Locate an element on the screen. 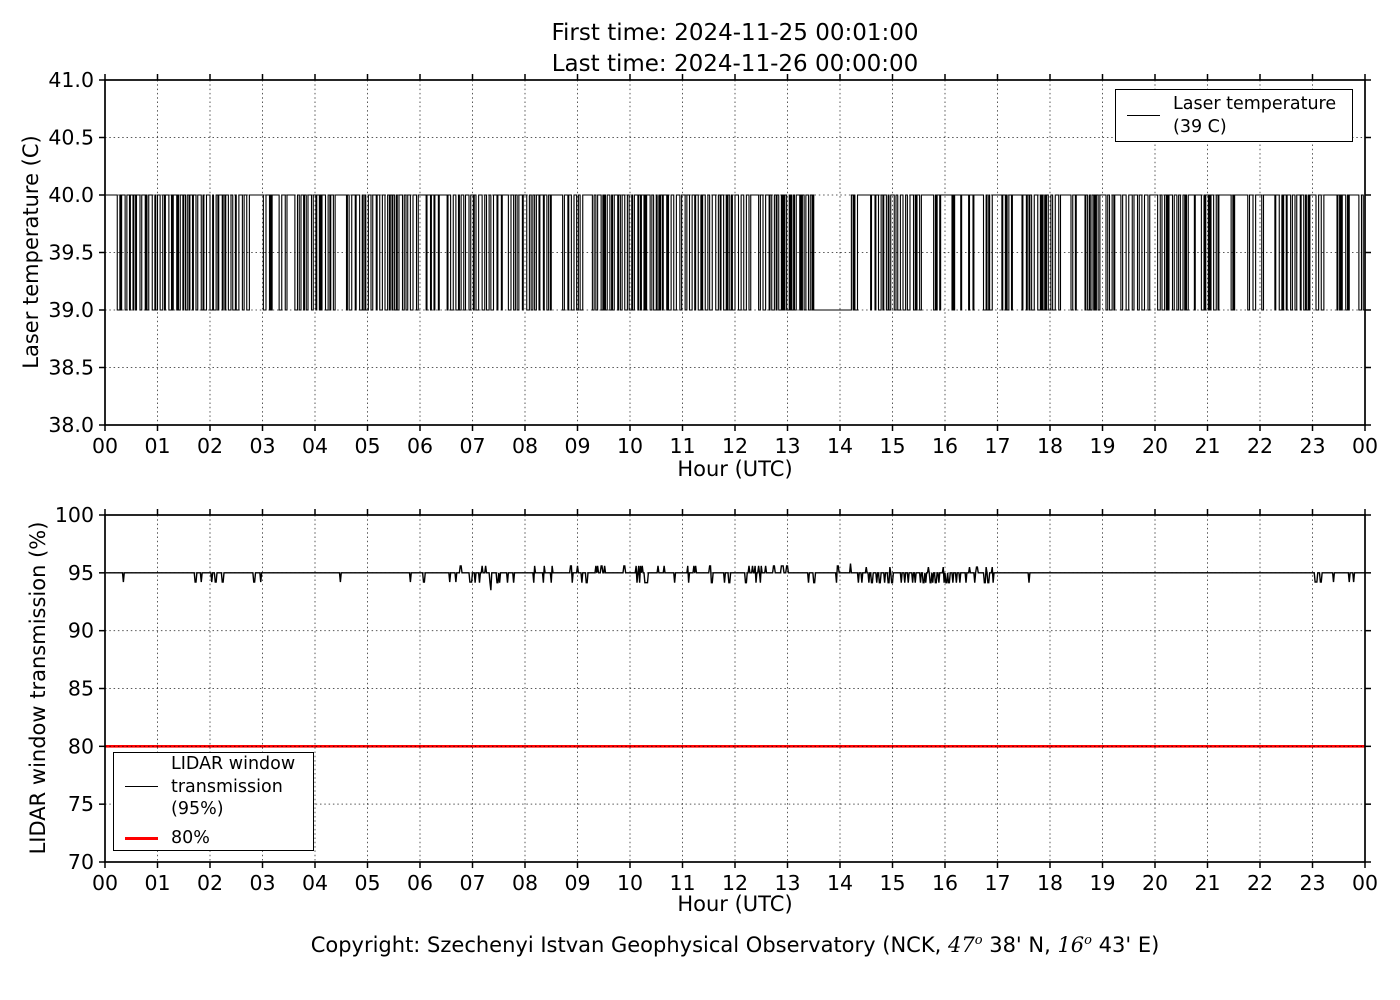 This screenshot has width=1400, height=1000. transmission-plot-legend: LIDAR window transmission (95%) 80% is located at coordinates (213, 801).